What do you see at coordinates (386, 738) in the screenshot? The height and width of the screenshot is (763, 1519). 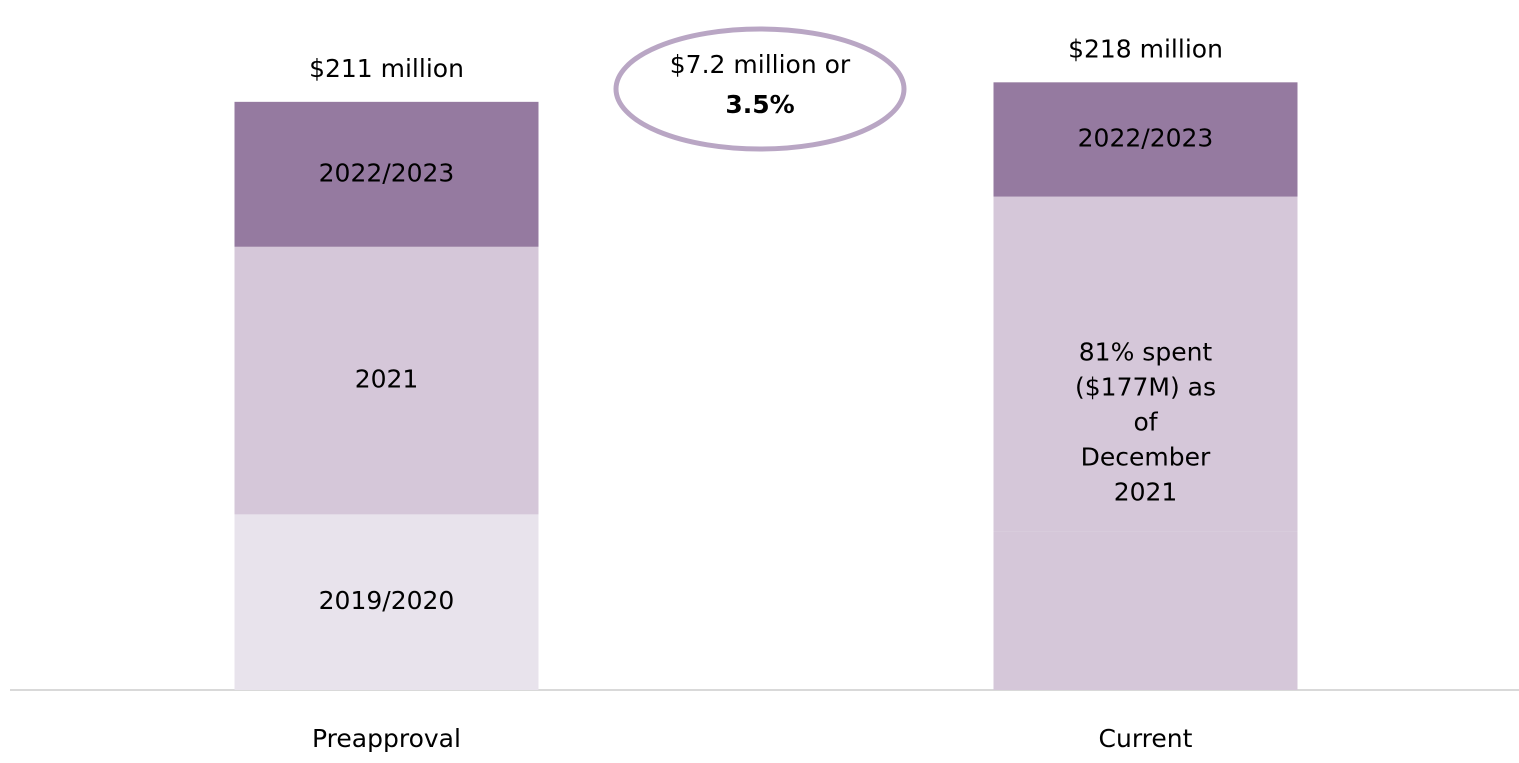 I see `x-tick-label: Preapproval` at bounding box center [386, 738].